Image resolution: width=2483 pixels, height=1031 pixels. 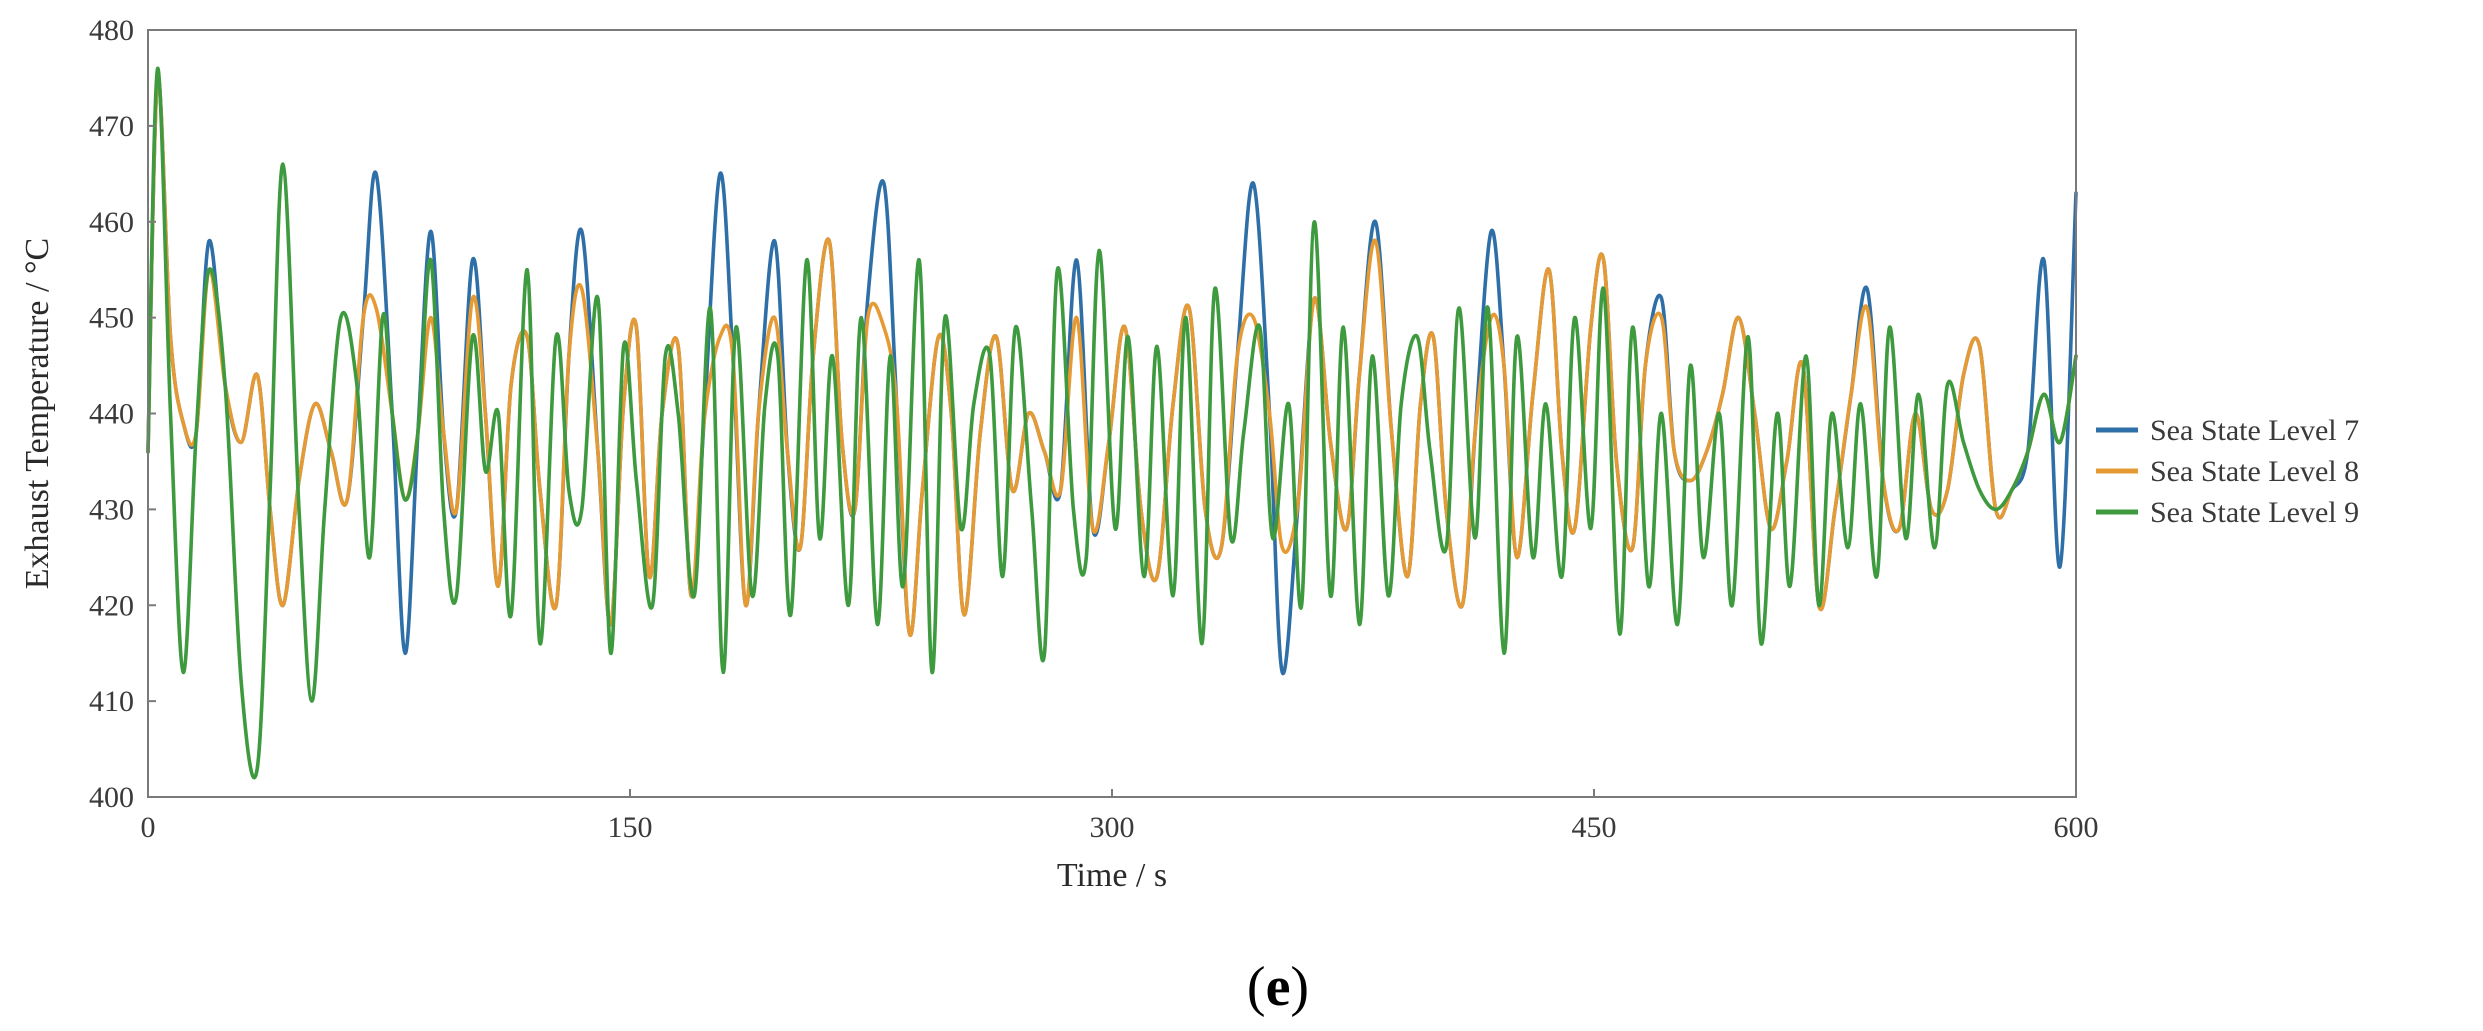 I want to click on panel-label-open: (, so click(x=1256, y=987).